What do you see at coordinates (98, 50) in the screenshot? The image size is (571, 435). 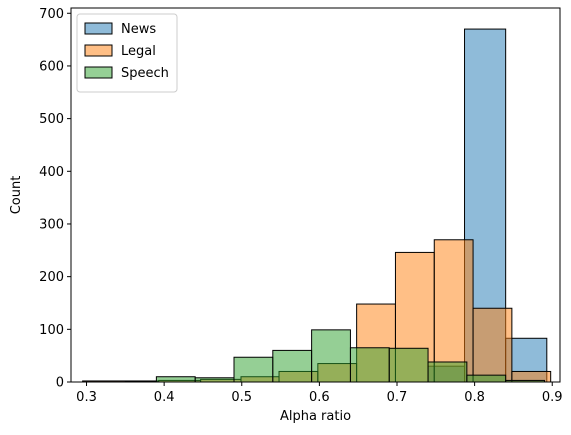 I see `legend-swatch-legal` at bounding box center [98, 50].